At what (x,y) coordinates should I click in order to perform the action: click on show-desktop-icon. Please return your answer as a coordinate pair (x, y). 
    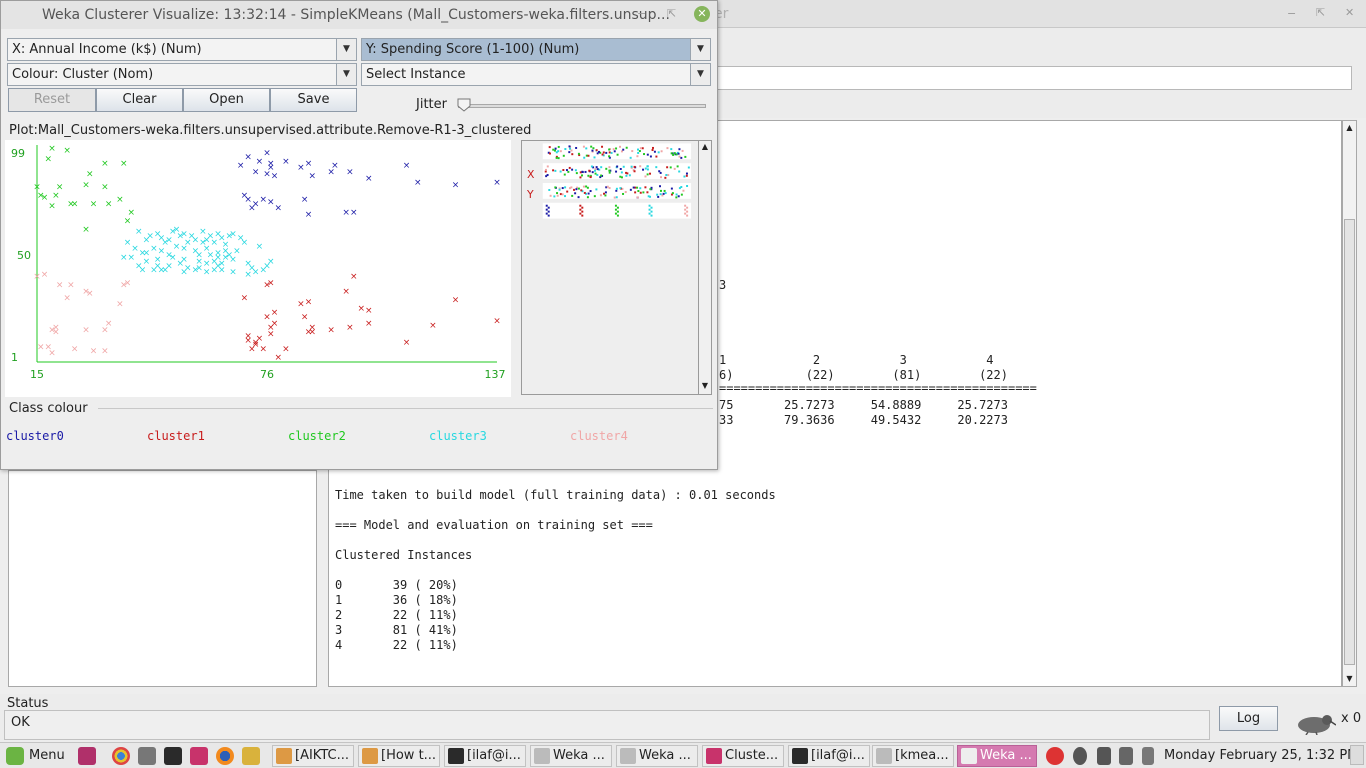
    Looking at the image, I should click on (87, 756).